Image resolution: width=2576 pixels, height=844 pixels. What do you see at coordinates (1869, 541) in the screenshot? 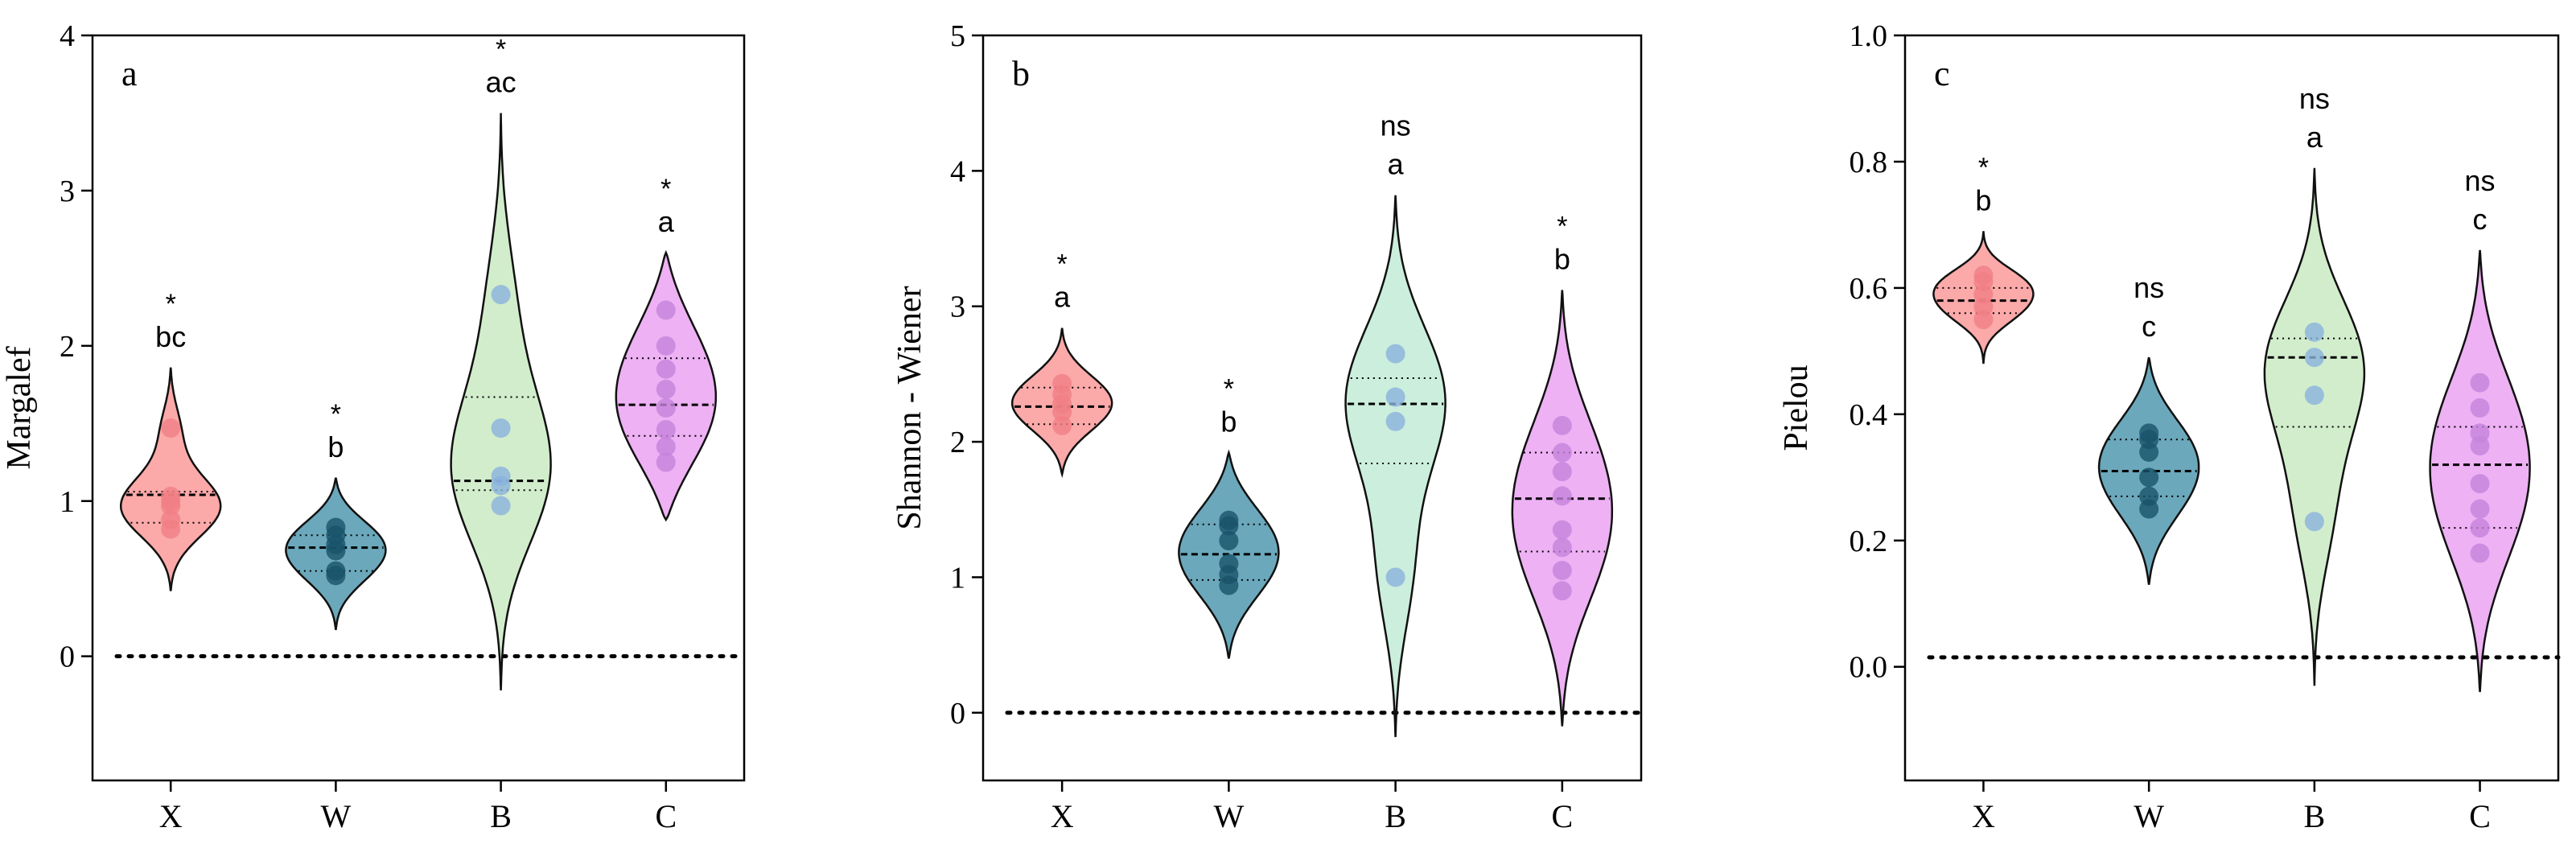
I see `y-tick-label: 0.2` at bounding box center [1869, 541].